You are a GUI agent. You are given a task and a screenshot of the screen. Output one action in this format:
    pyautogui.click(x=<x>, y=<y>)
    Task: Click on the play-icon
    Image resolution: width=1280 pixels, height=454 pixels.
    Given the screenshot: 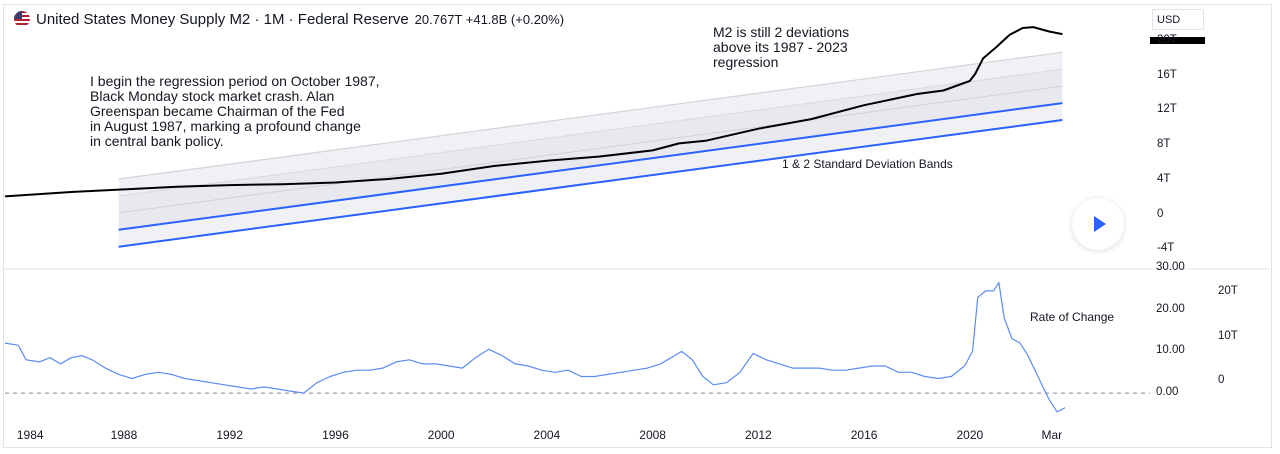 What is the action you would take?
    pyautogui.click(x=1098, y=224)
    